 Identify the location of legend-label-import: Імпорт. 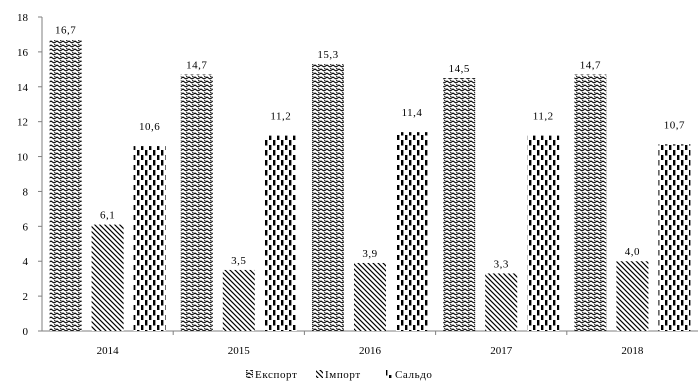
(343, 375).